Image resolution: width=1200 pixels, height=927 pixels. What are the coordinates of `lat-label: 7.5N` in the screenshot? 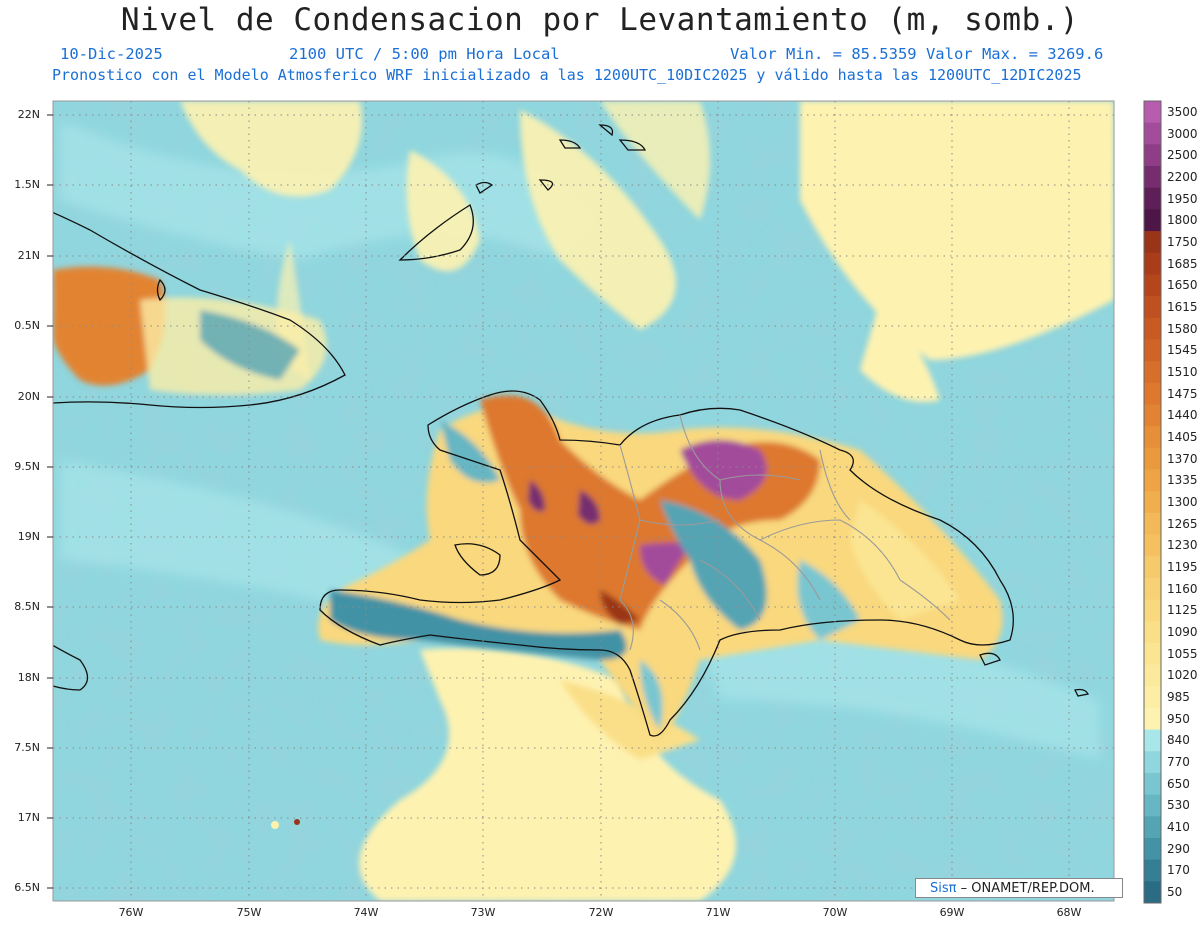 It's located at (27, 747).